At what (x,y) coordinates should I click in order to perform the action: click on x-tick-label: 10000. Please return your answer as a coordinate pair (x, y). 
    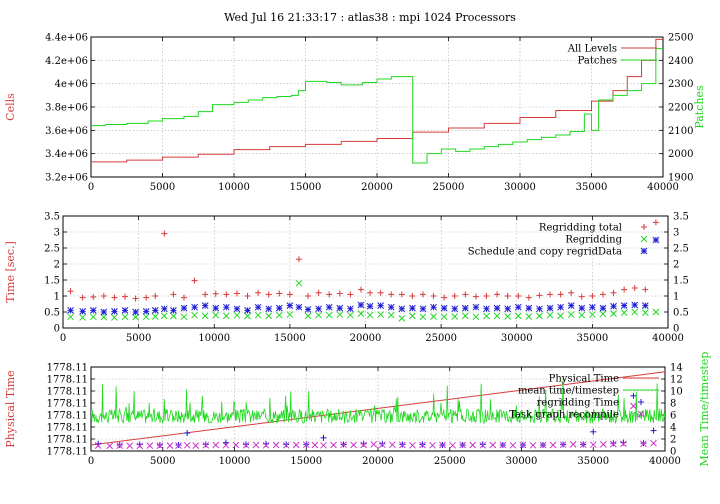
    Looking at the image, I should click on (235, 461).